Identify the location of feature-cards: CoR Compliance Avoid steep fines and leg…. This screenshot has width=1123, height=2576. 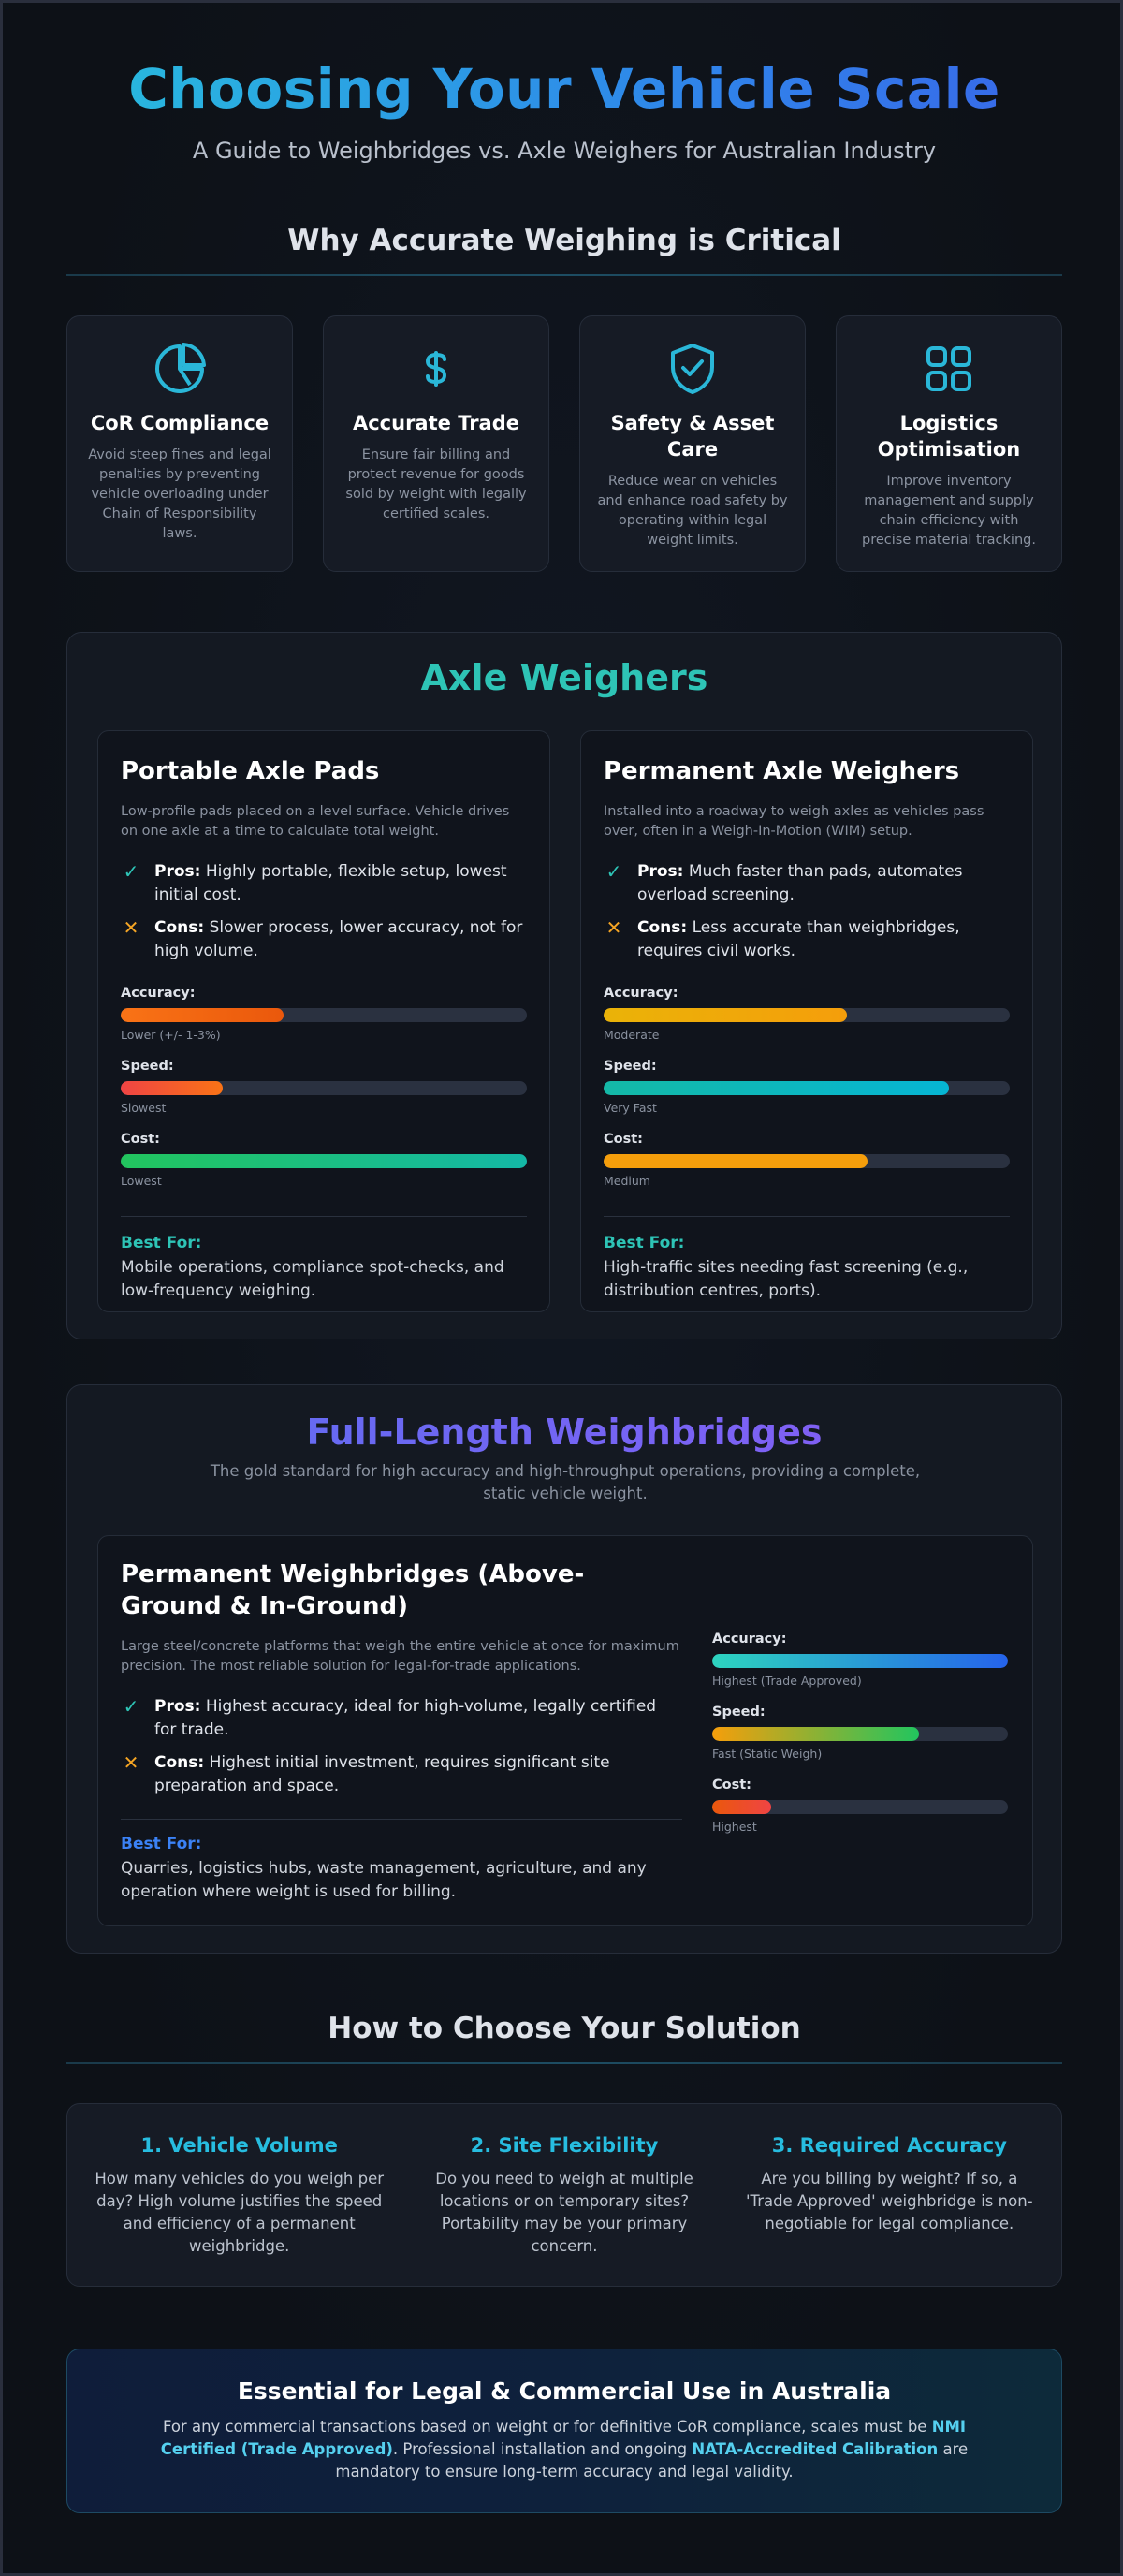
(564, 443).